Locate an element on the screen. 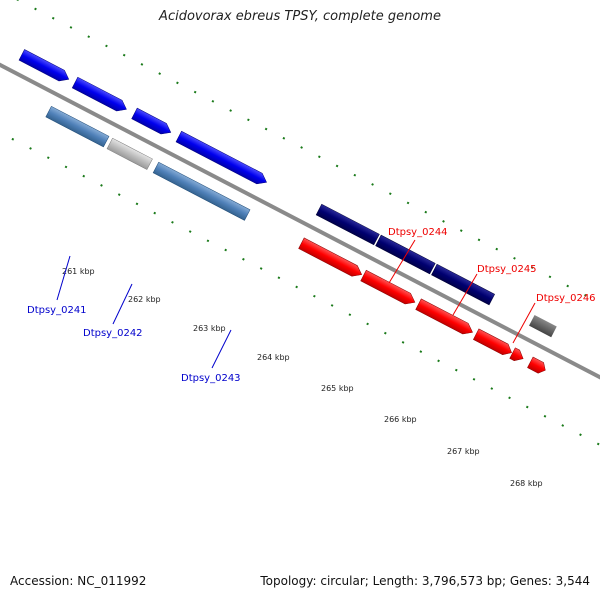 Image resolution: width=600 pixels, height=600 pixels. gene-label-dtpsy-0242: Dtpsy_0242 is located at coordinates (113, 333).